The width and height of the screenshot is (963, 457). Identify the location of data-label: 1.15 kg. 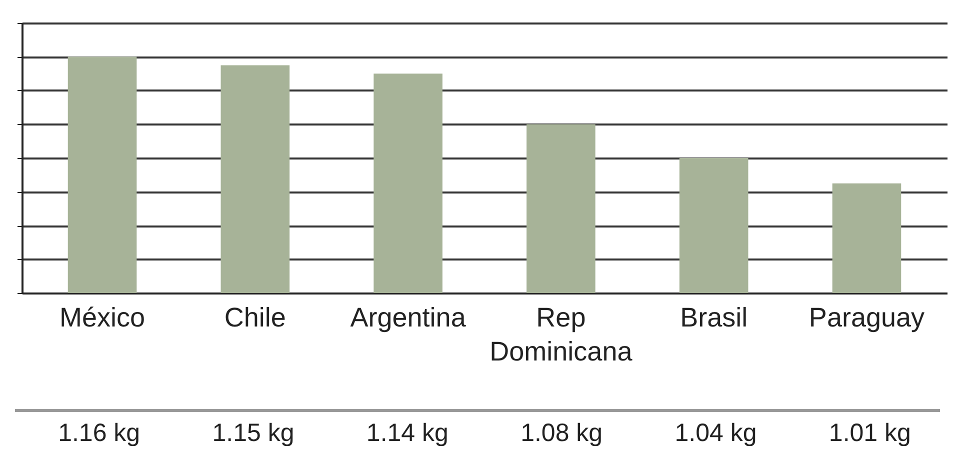
(253, 433).